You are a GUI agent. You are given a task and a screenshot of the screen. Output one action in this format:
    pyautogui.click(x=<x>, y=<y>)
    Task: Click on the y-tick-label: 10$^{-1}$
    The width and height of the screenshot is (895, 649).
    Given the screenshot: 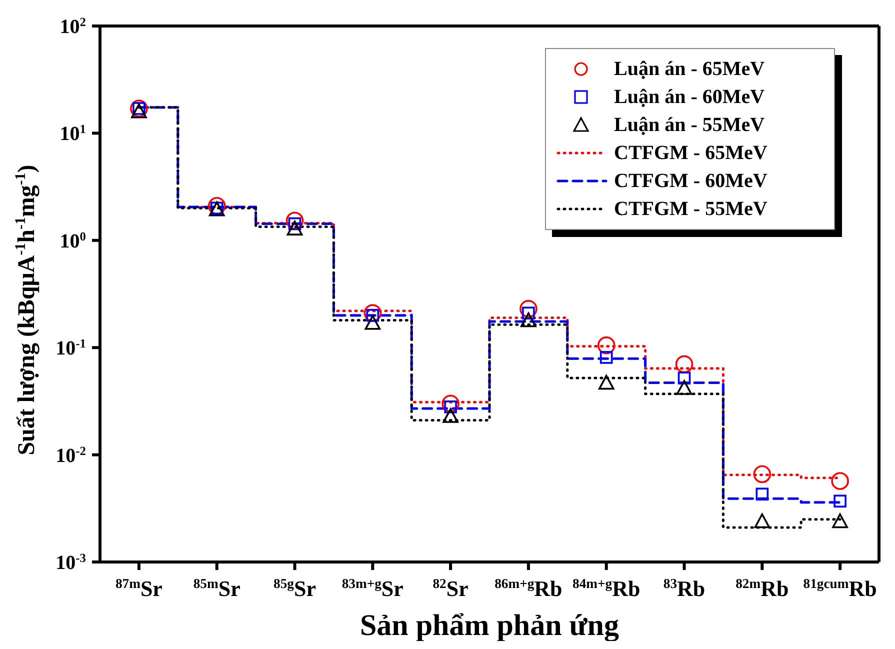 What is the action you would take?
    pyautogui.click(x=71, y=348)
    